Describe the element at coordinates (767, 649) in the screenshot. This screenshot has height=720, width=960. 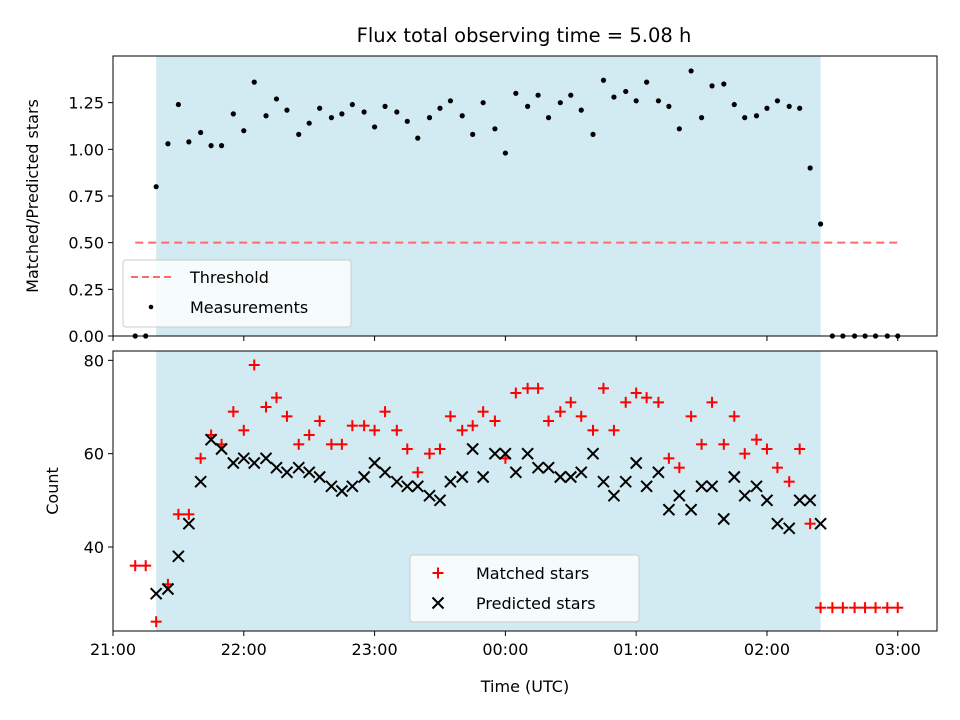
I see `x-tick-label: 02:00` at that location.